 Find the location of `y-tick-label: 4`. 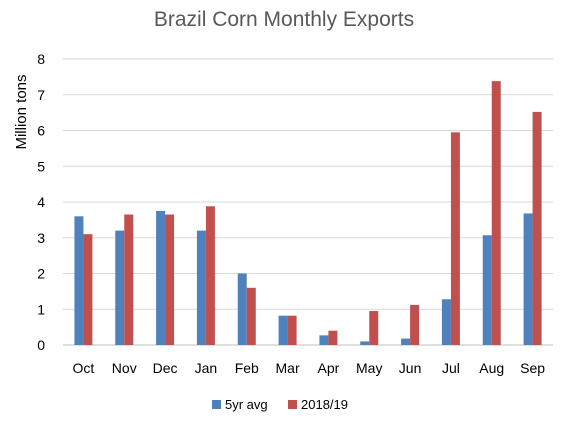

y-tick-label: 4 is located at coordinates (41, 202).